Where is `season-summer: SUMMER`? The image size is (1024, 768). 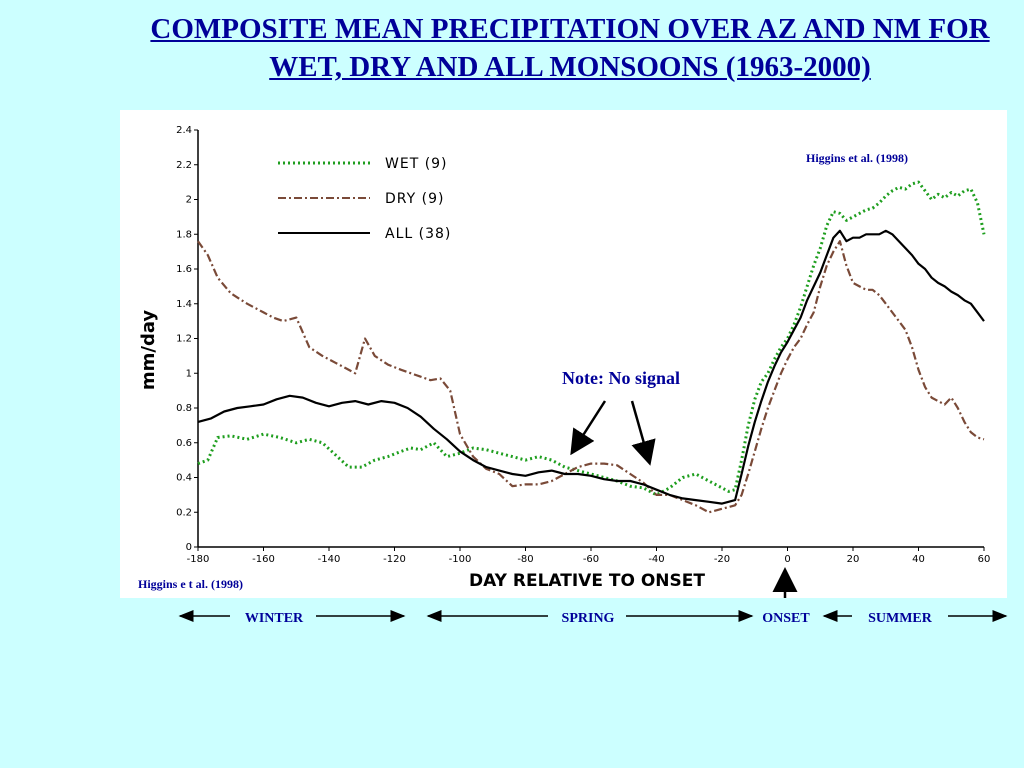 season-summer: SUMMER is located at coordinates (900, 618).